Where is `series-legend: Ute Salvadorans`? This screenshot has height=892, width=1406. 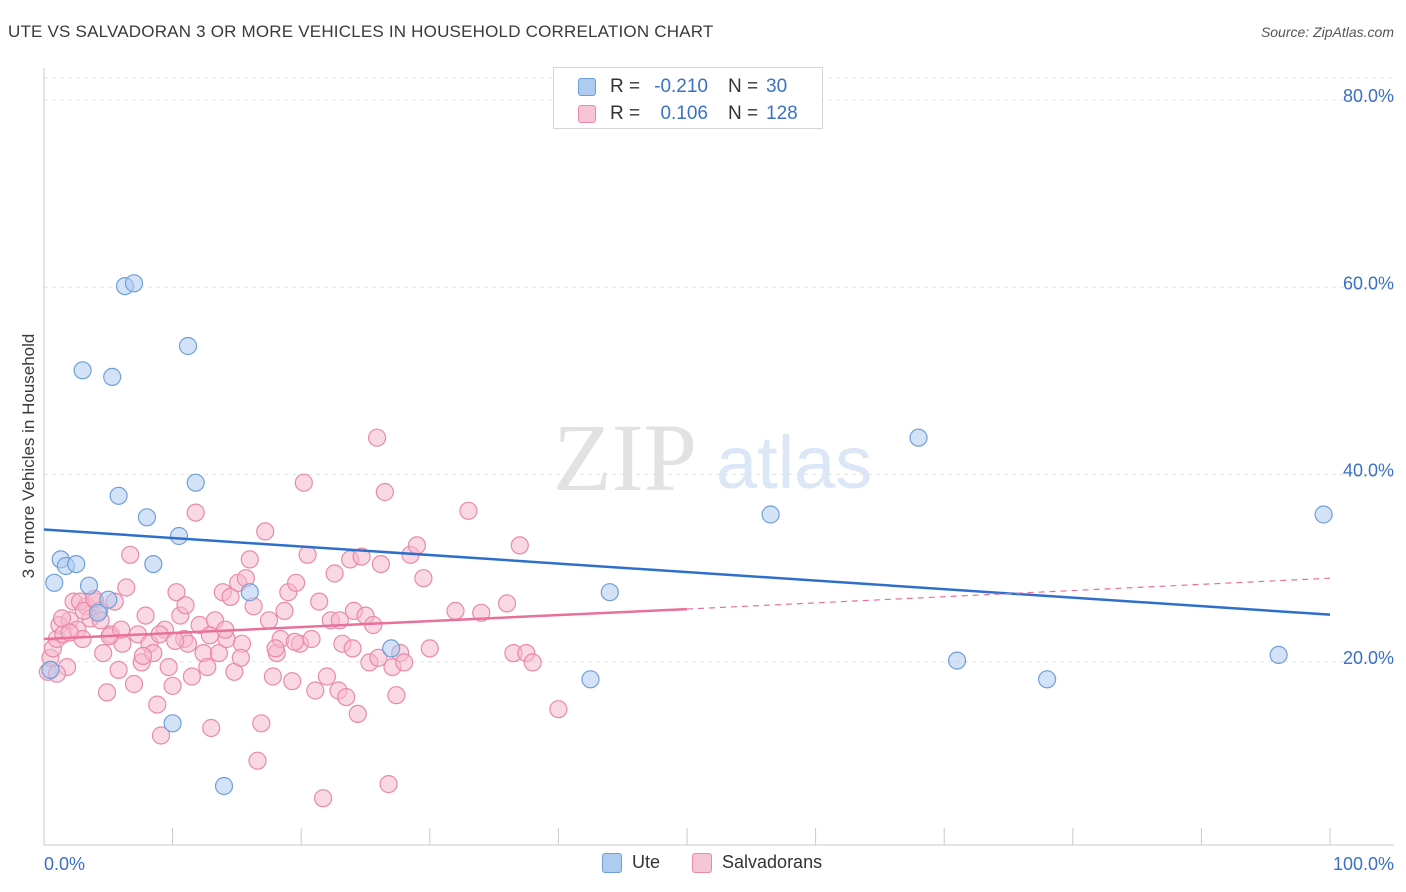 series-legend: Ute Salvadorans is located at coordinates (728, 862).